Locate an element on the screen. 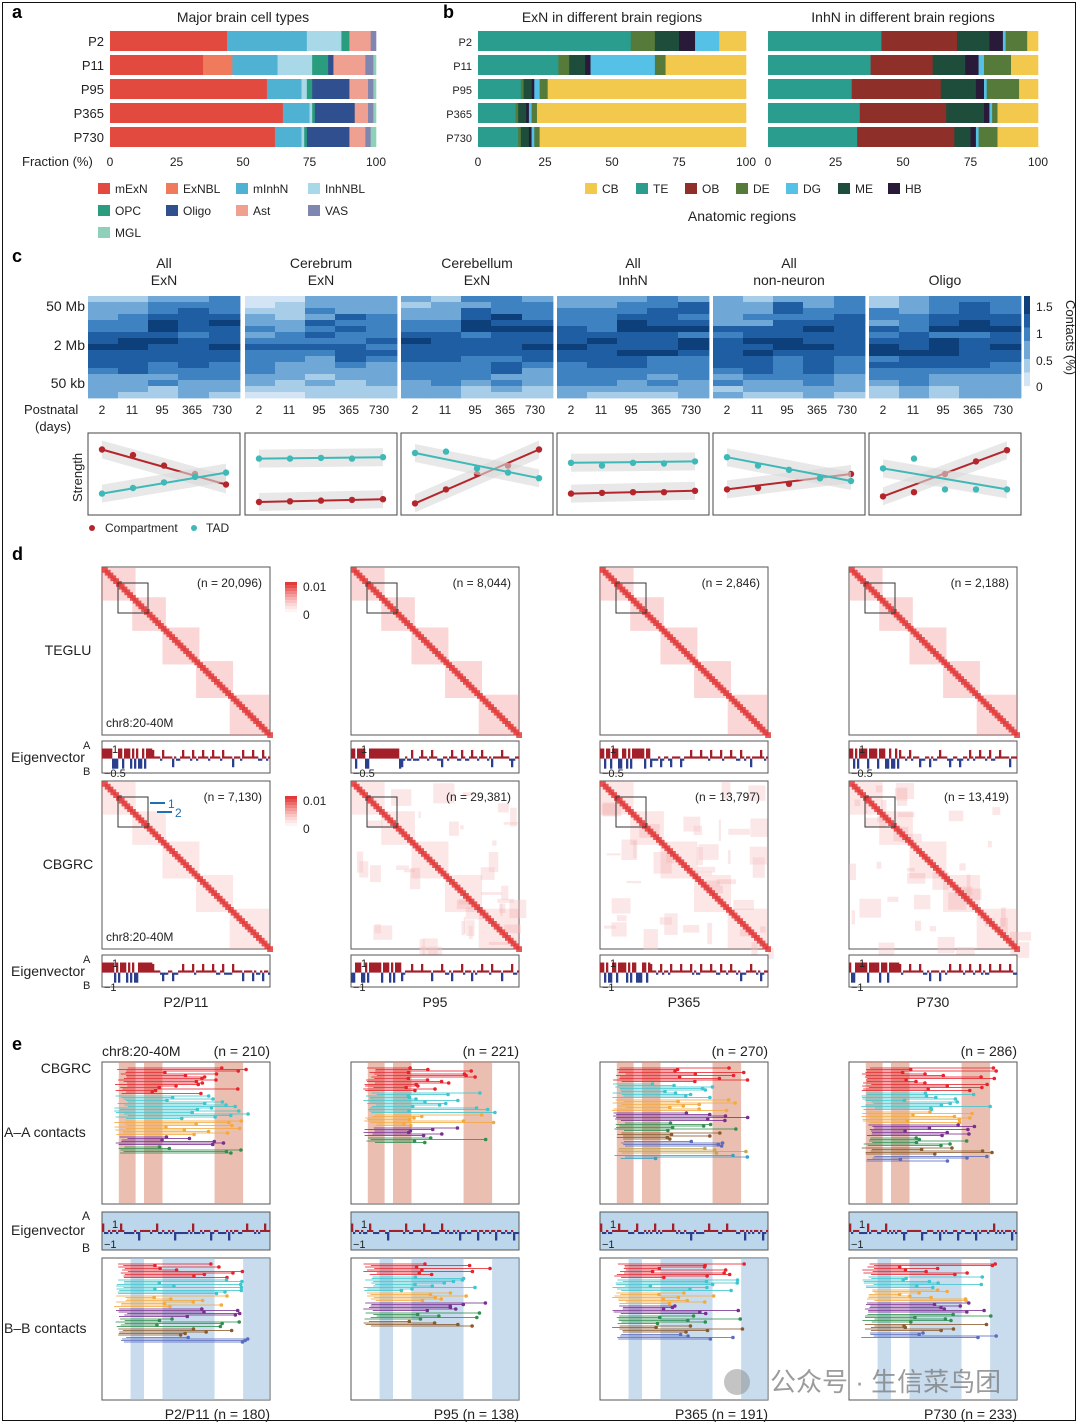 Image resolution: width=1080 pixels, height=1425 pixels. legend-swatch-mExN is located at coordinates (104, 188).